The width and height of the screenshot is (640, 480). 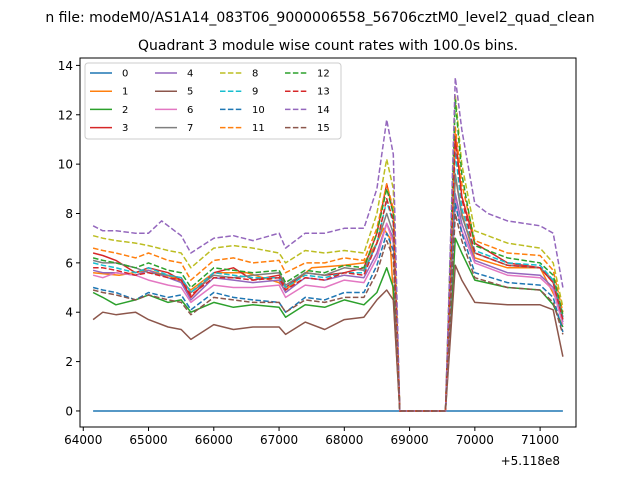 What do you see at coordinates (475, 440) in the screenshot?
I see `x-tick-label: 70000` at bounding box center [475, 440].